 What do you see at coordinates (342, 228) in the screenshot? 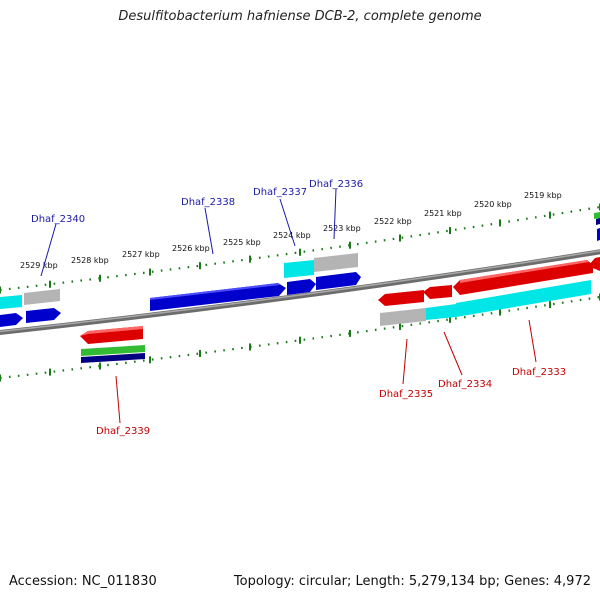
I see `ruler-label: 2523 kbp` at bounding box center [342, 228].